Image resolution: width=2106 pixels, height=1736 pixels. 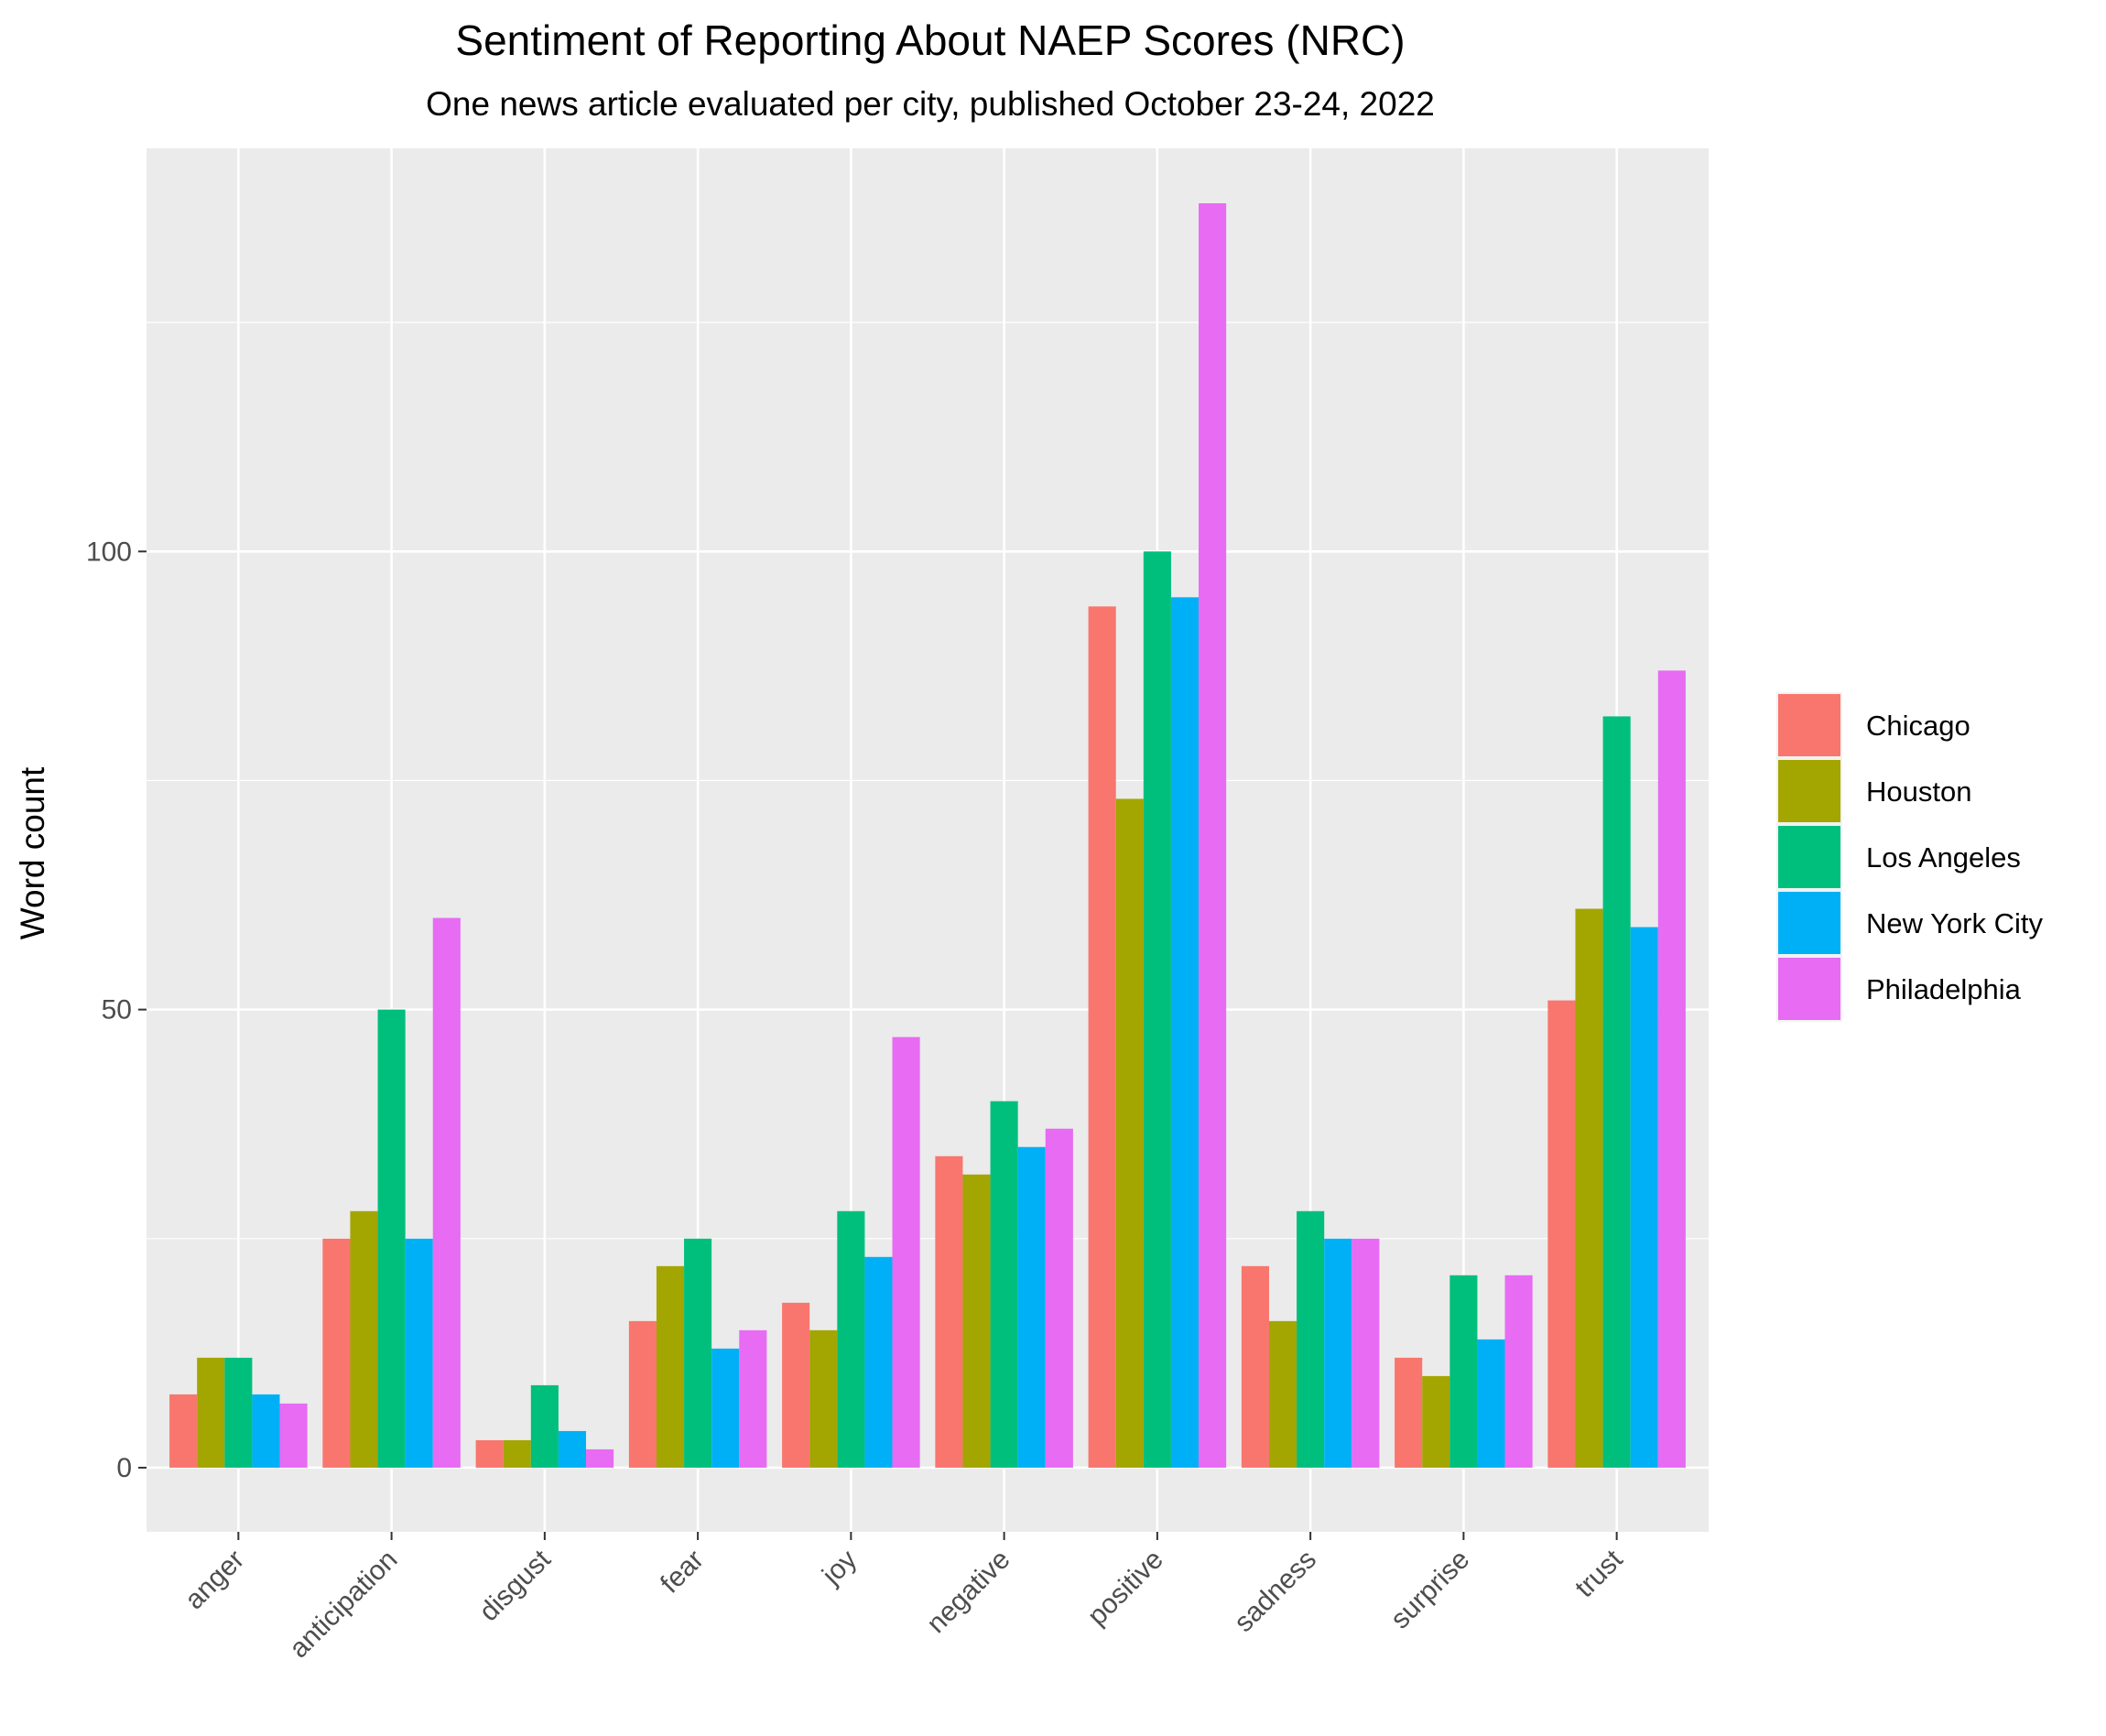 I want to click on bar-anticipation-philadelphia, so click(x=446, y=1193).